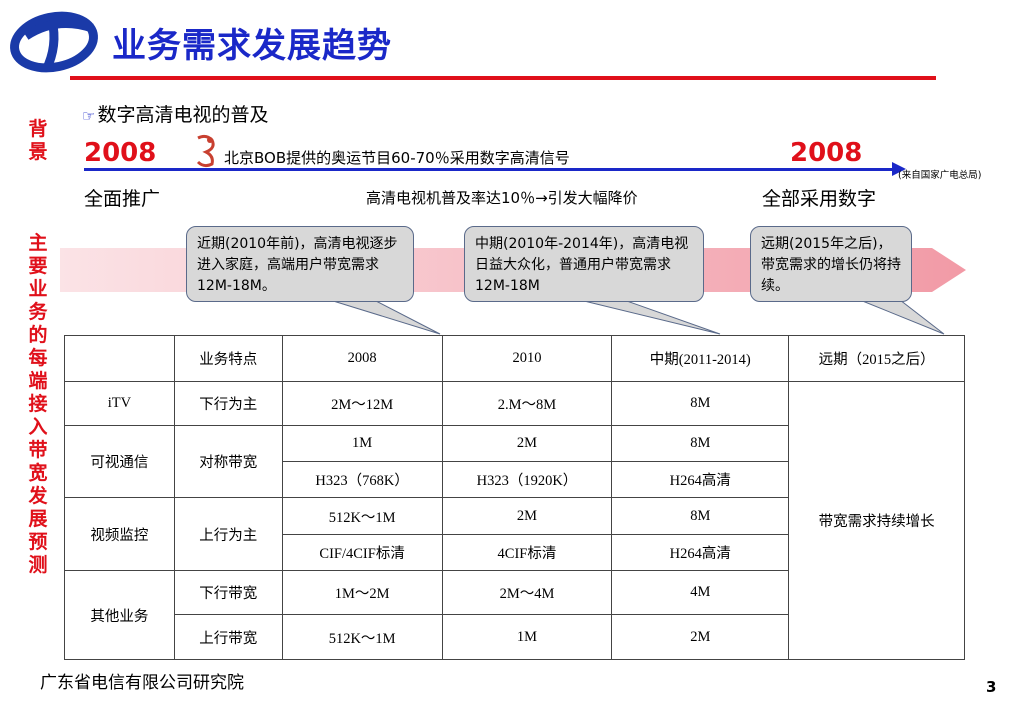  Describe the element at coordinates (527, 403) in the screenshot. I see `table-cell: 2.M～8M` at that location.